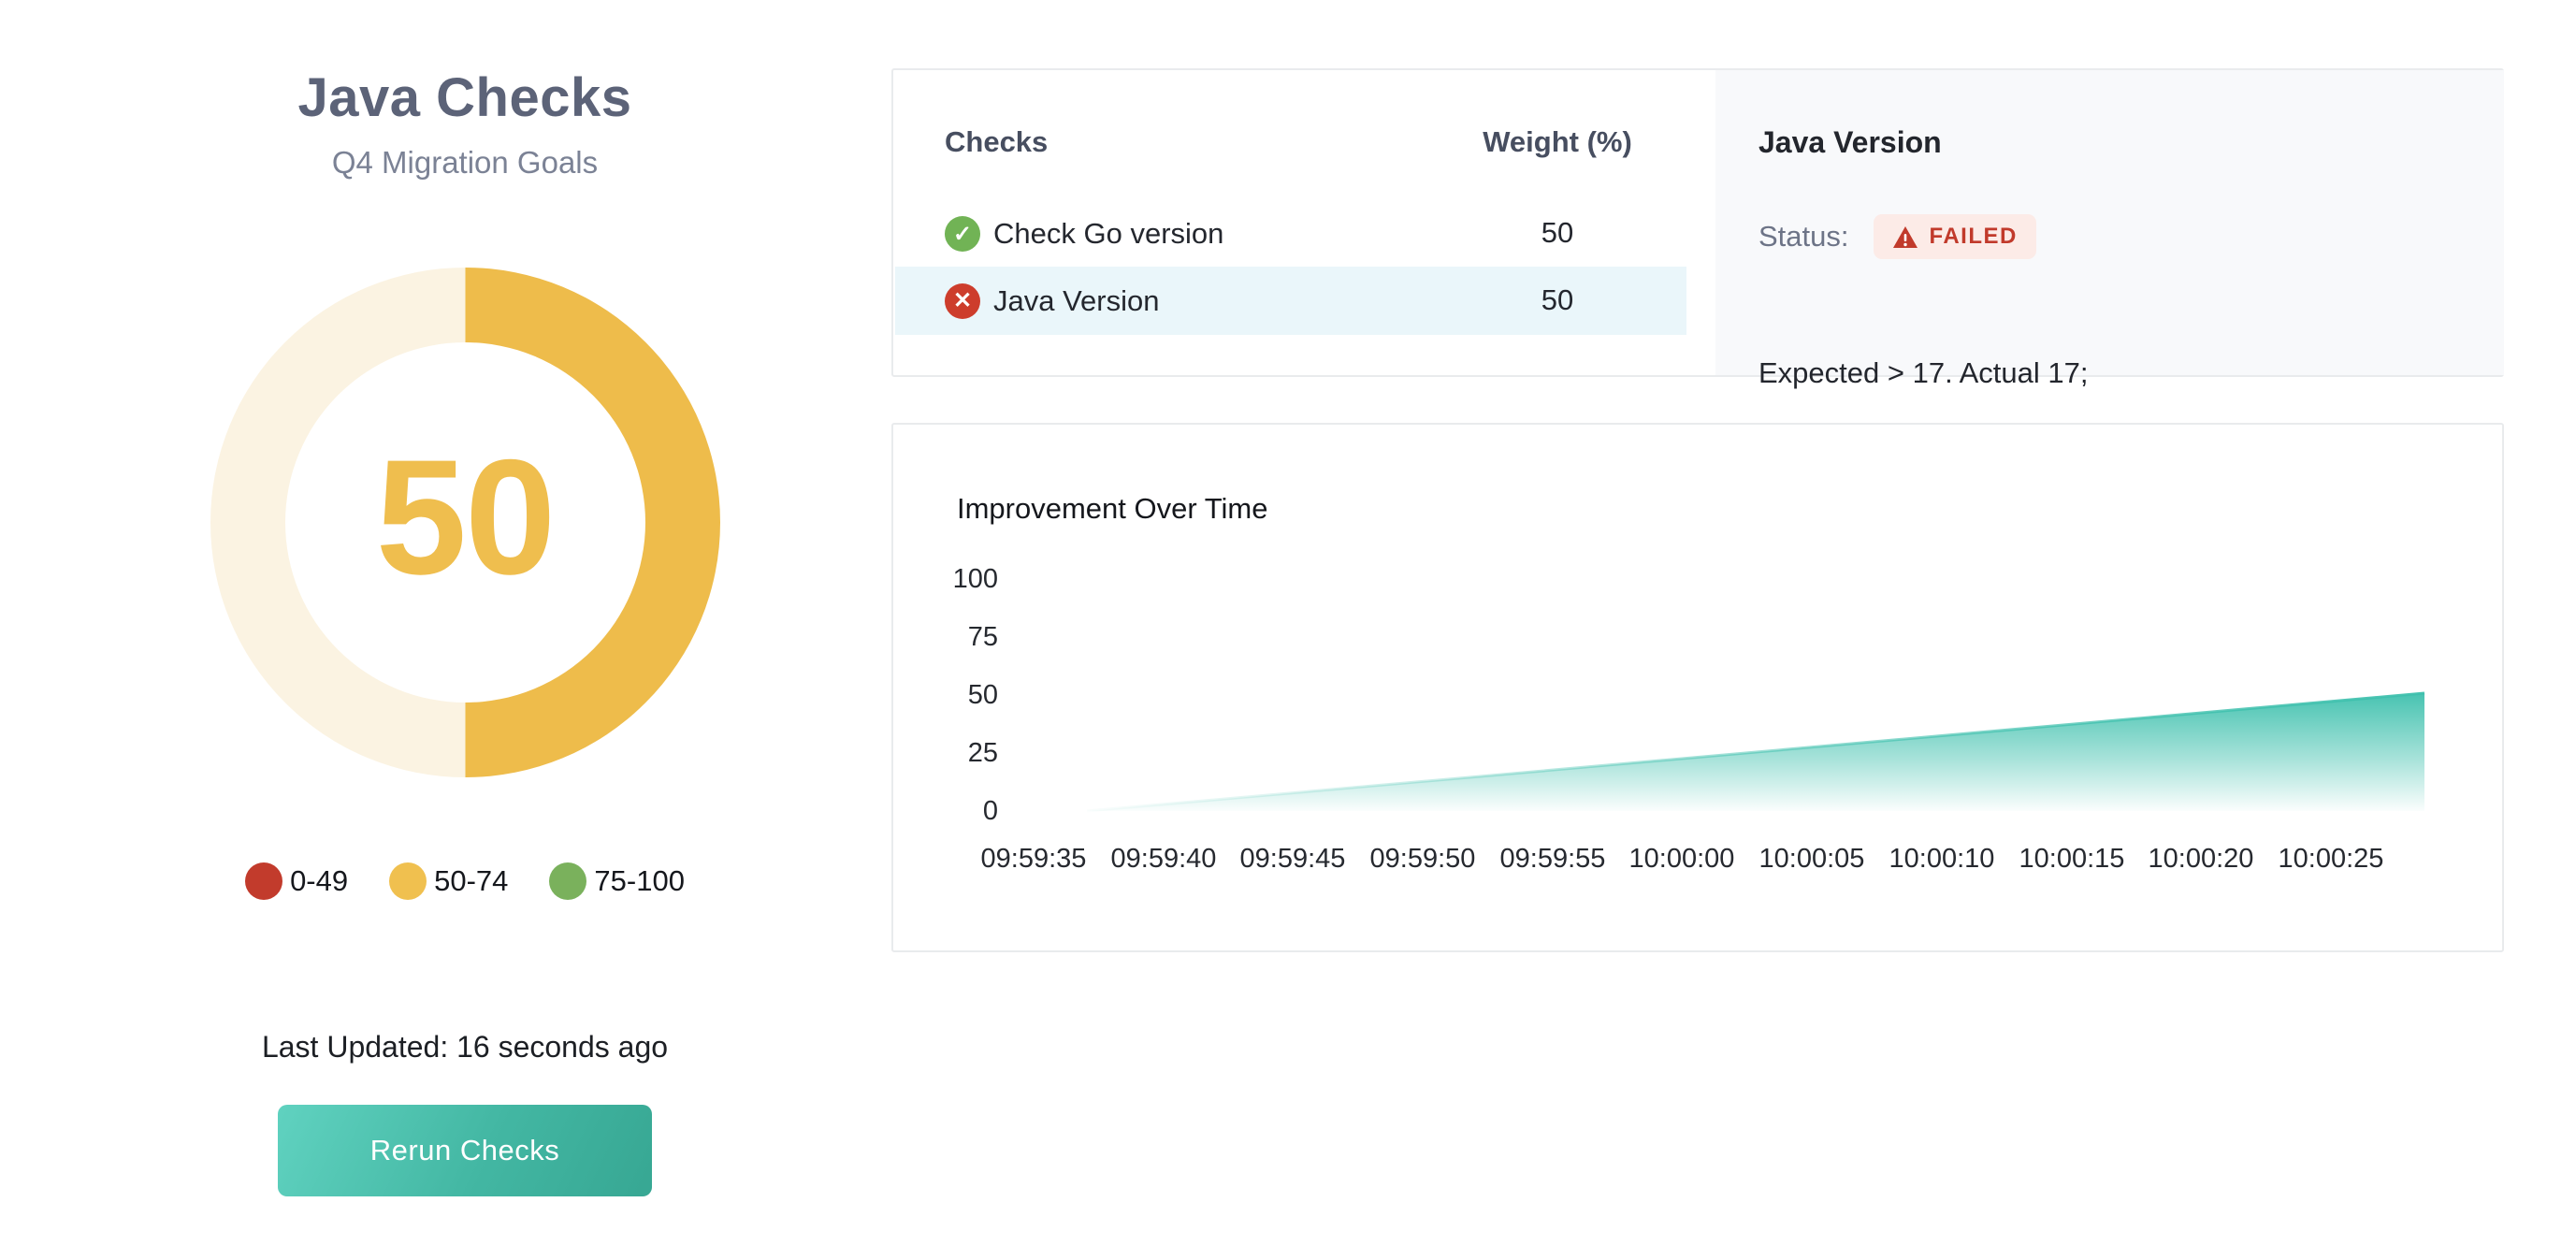 The image size is (2576, 1246). What do you see at coordinates (975, 579) in the screenshot?
I see `y-axis-tick: 100` at bounding box center [975, 579].